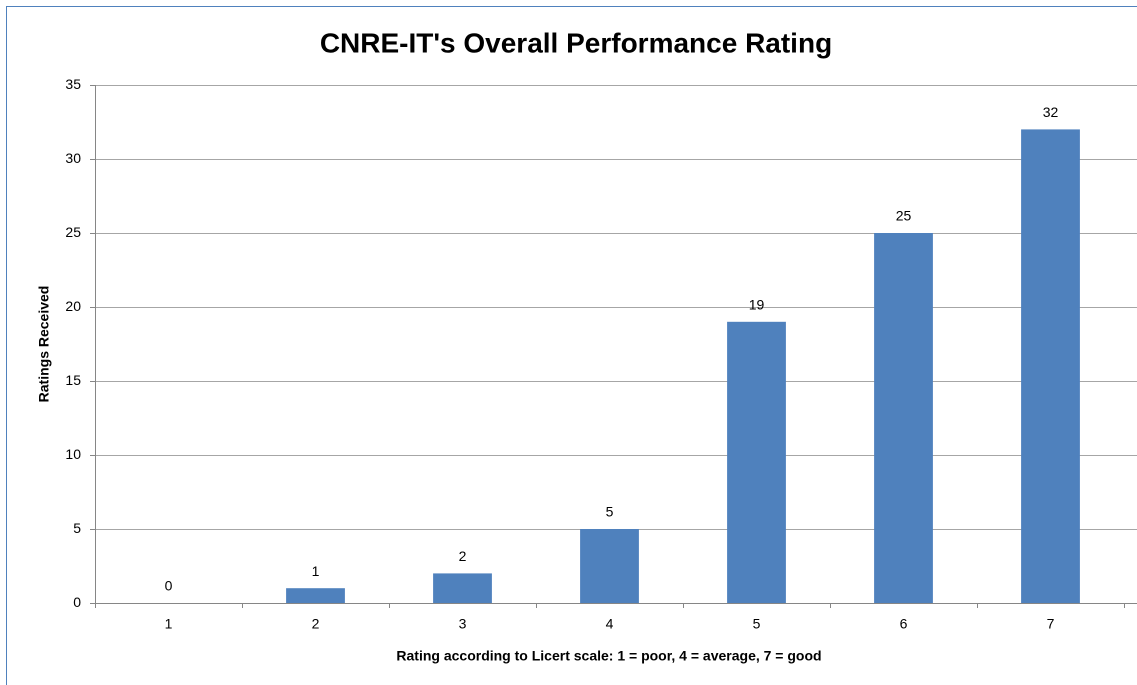 Image resolution: width=1137 pixels, height=685 pixels. Describe the element at coordinates (757, 305) in the screenshot. I see `data-label: 19` at that location.